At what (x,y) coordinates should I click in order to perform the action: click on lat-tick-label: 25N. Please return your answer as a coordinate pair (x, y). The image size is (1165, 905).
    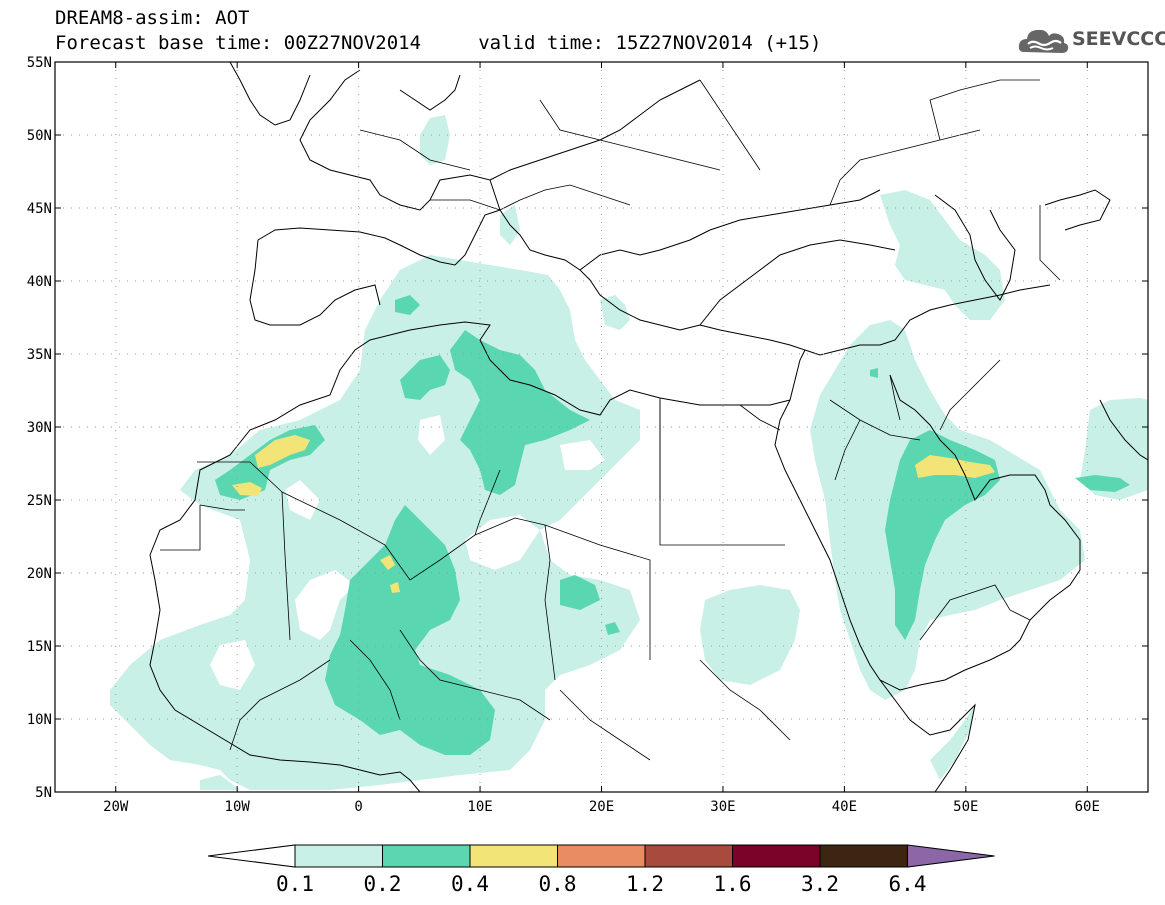
    Looking at the image, I should click on (39, 501).